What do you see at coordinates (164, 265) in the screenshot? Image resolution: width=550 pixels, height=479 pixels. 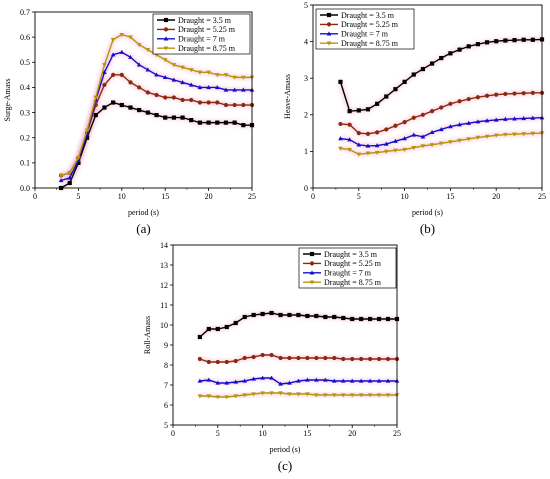 I see `y-tick-label: 13` at bounding box center [164, 265].